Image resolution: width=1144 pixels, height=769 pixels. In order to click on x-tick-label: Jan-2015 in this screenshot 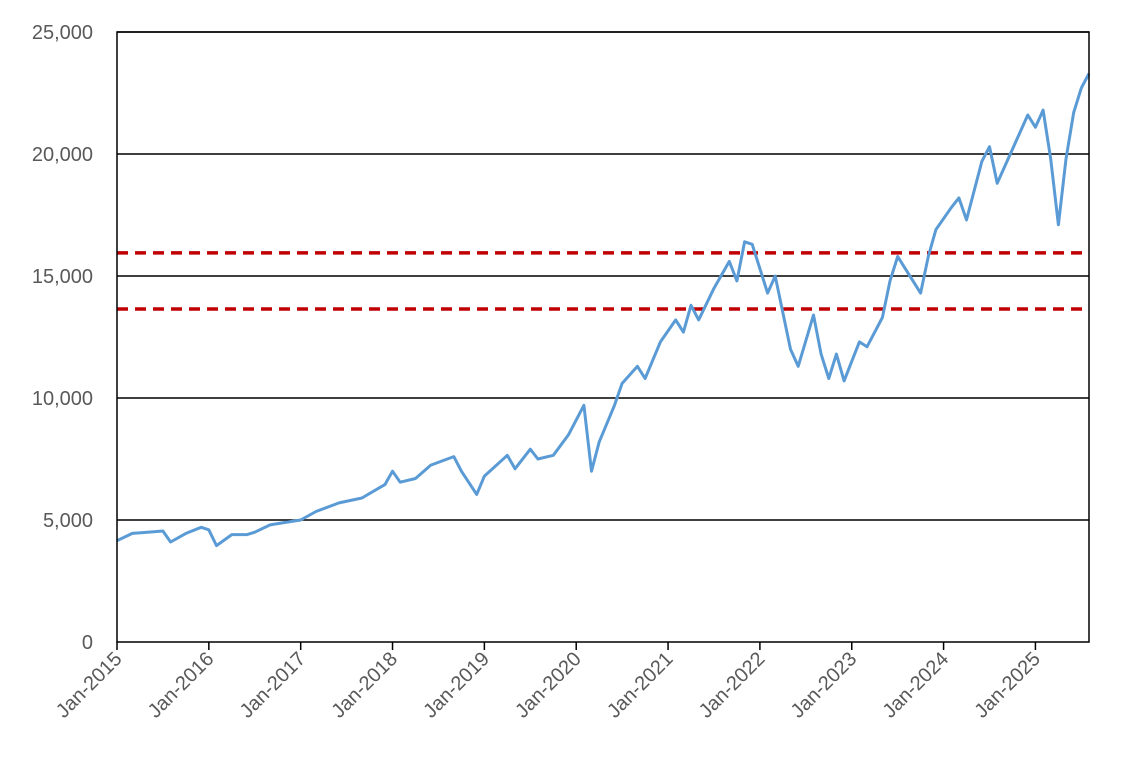, I will do `click(89, 685)`.